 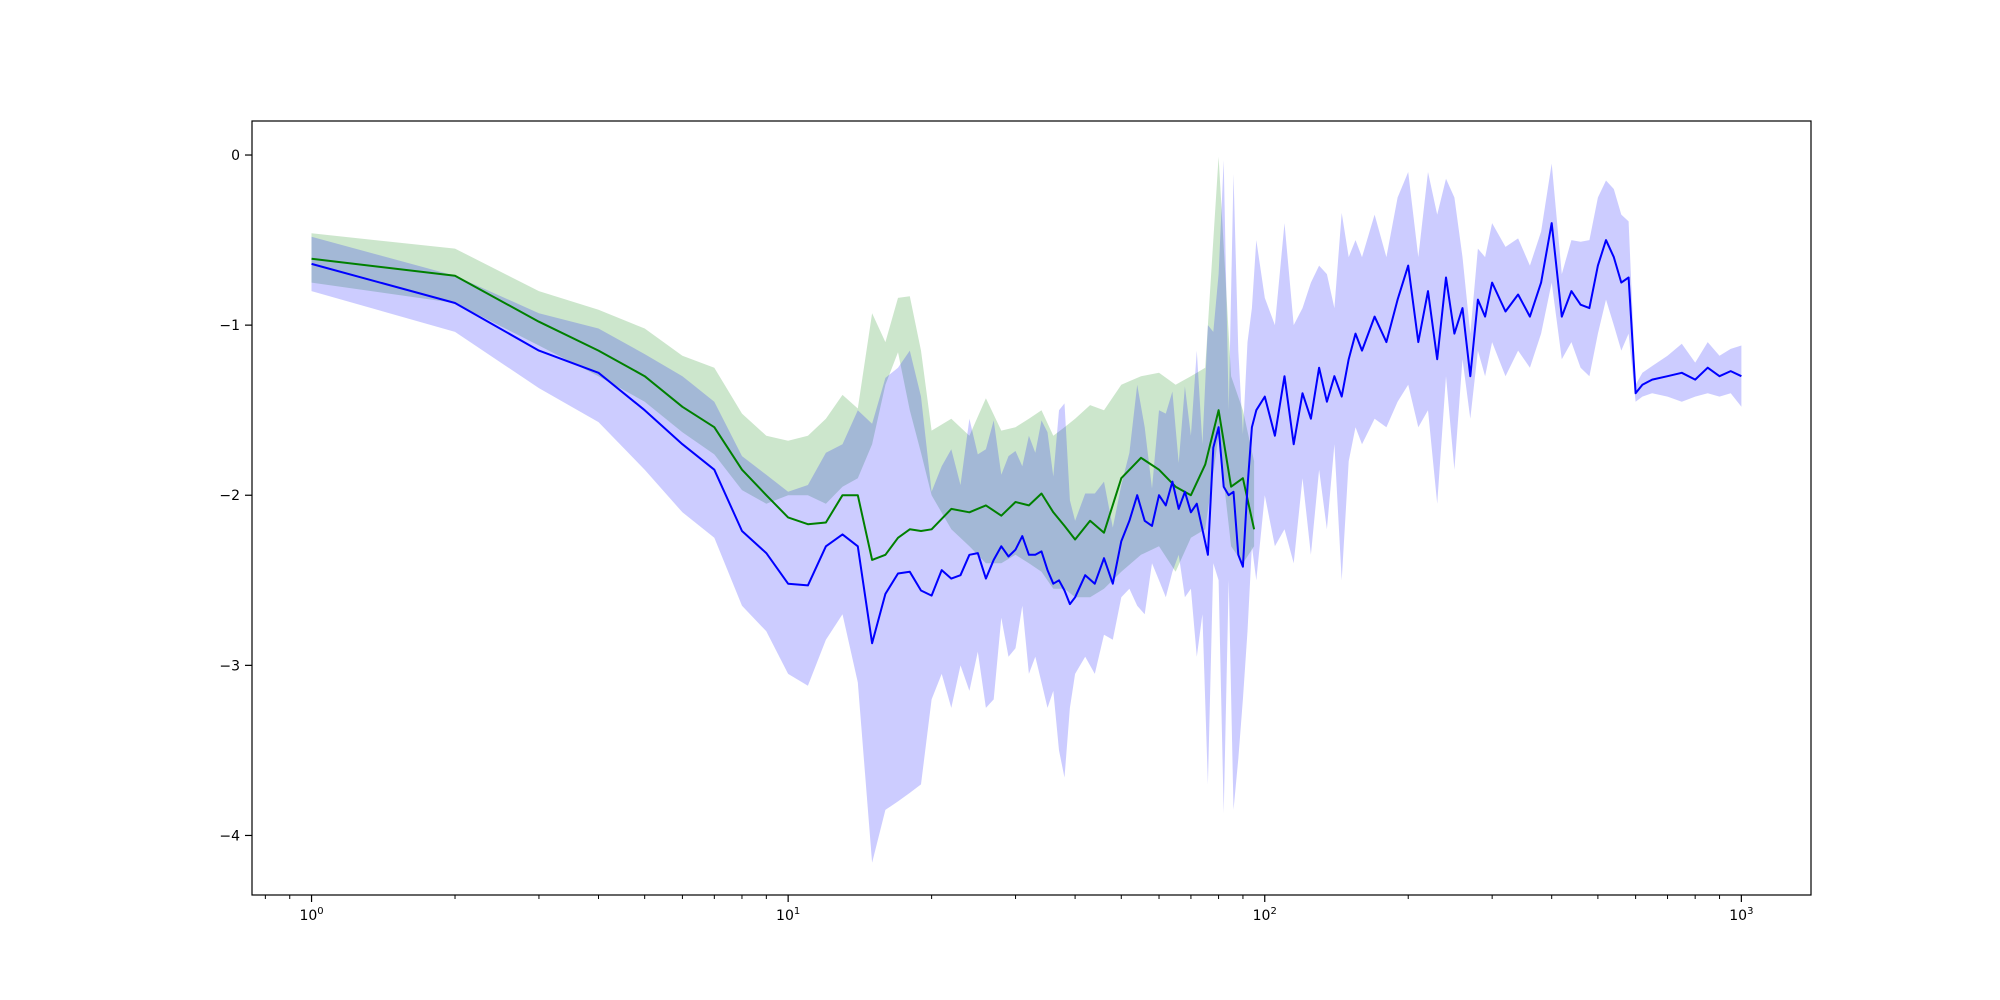 What do you see at coordinates (229, 836) in the screenshot?
I see `y-tick-label: −4` at bounding box center [229, 836].